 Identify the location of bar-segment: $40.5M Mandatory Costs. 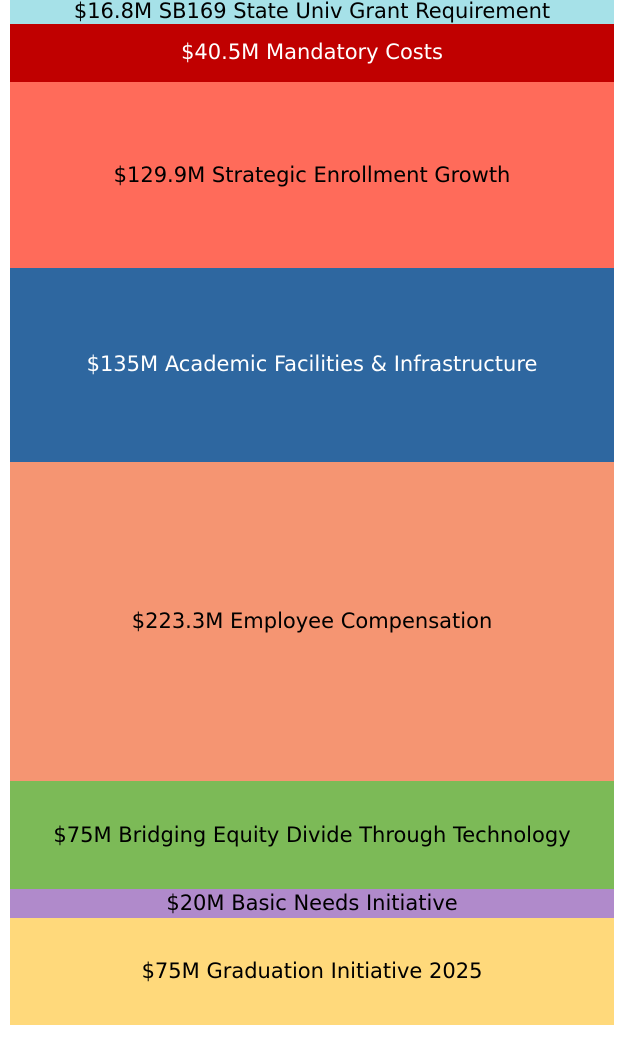
(312, 53).